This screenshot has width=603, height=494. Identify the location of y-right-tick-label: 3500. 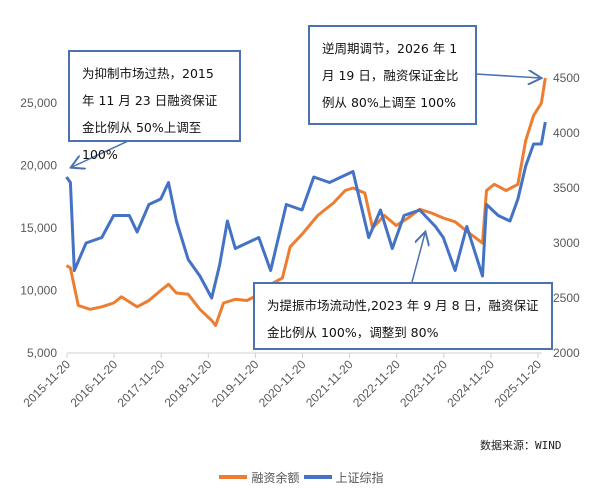
(566, 188).